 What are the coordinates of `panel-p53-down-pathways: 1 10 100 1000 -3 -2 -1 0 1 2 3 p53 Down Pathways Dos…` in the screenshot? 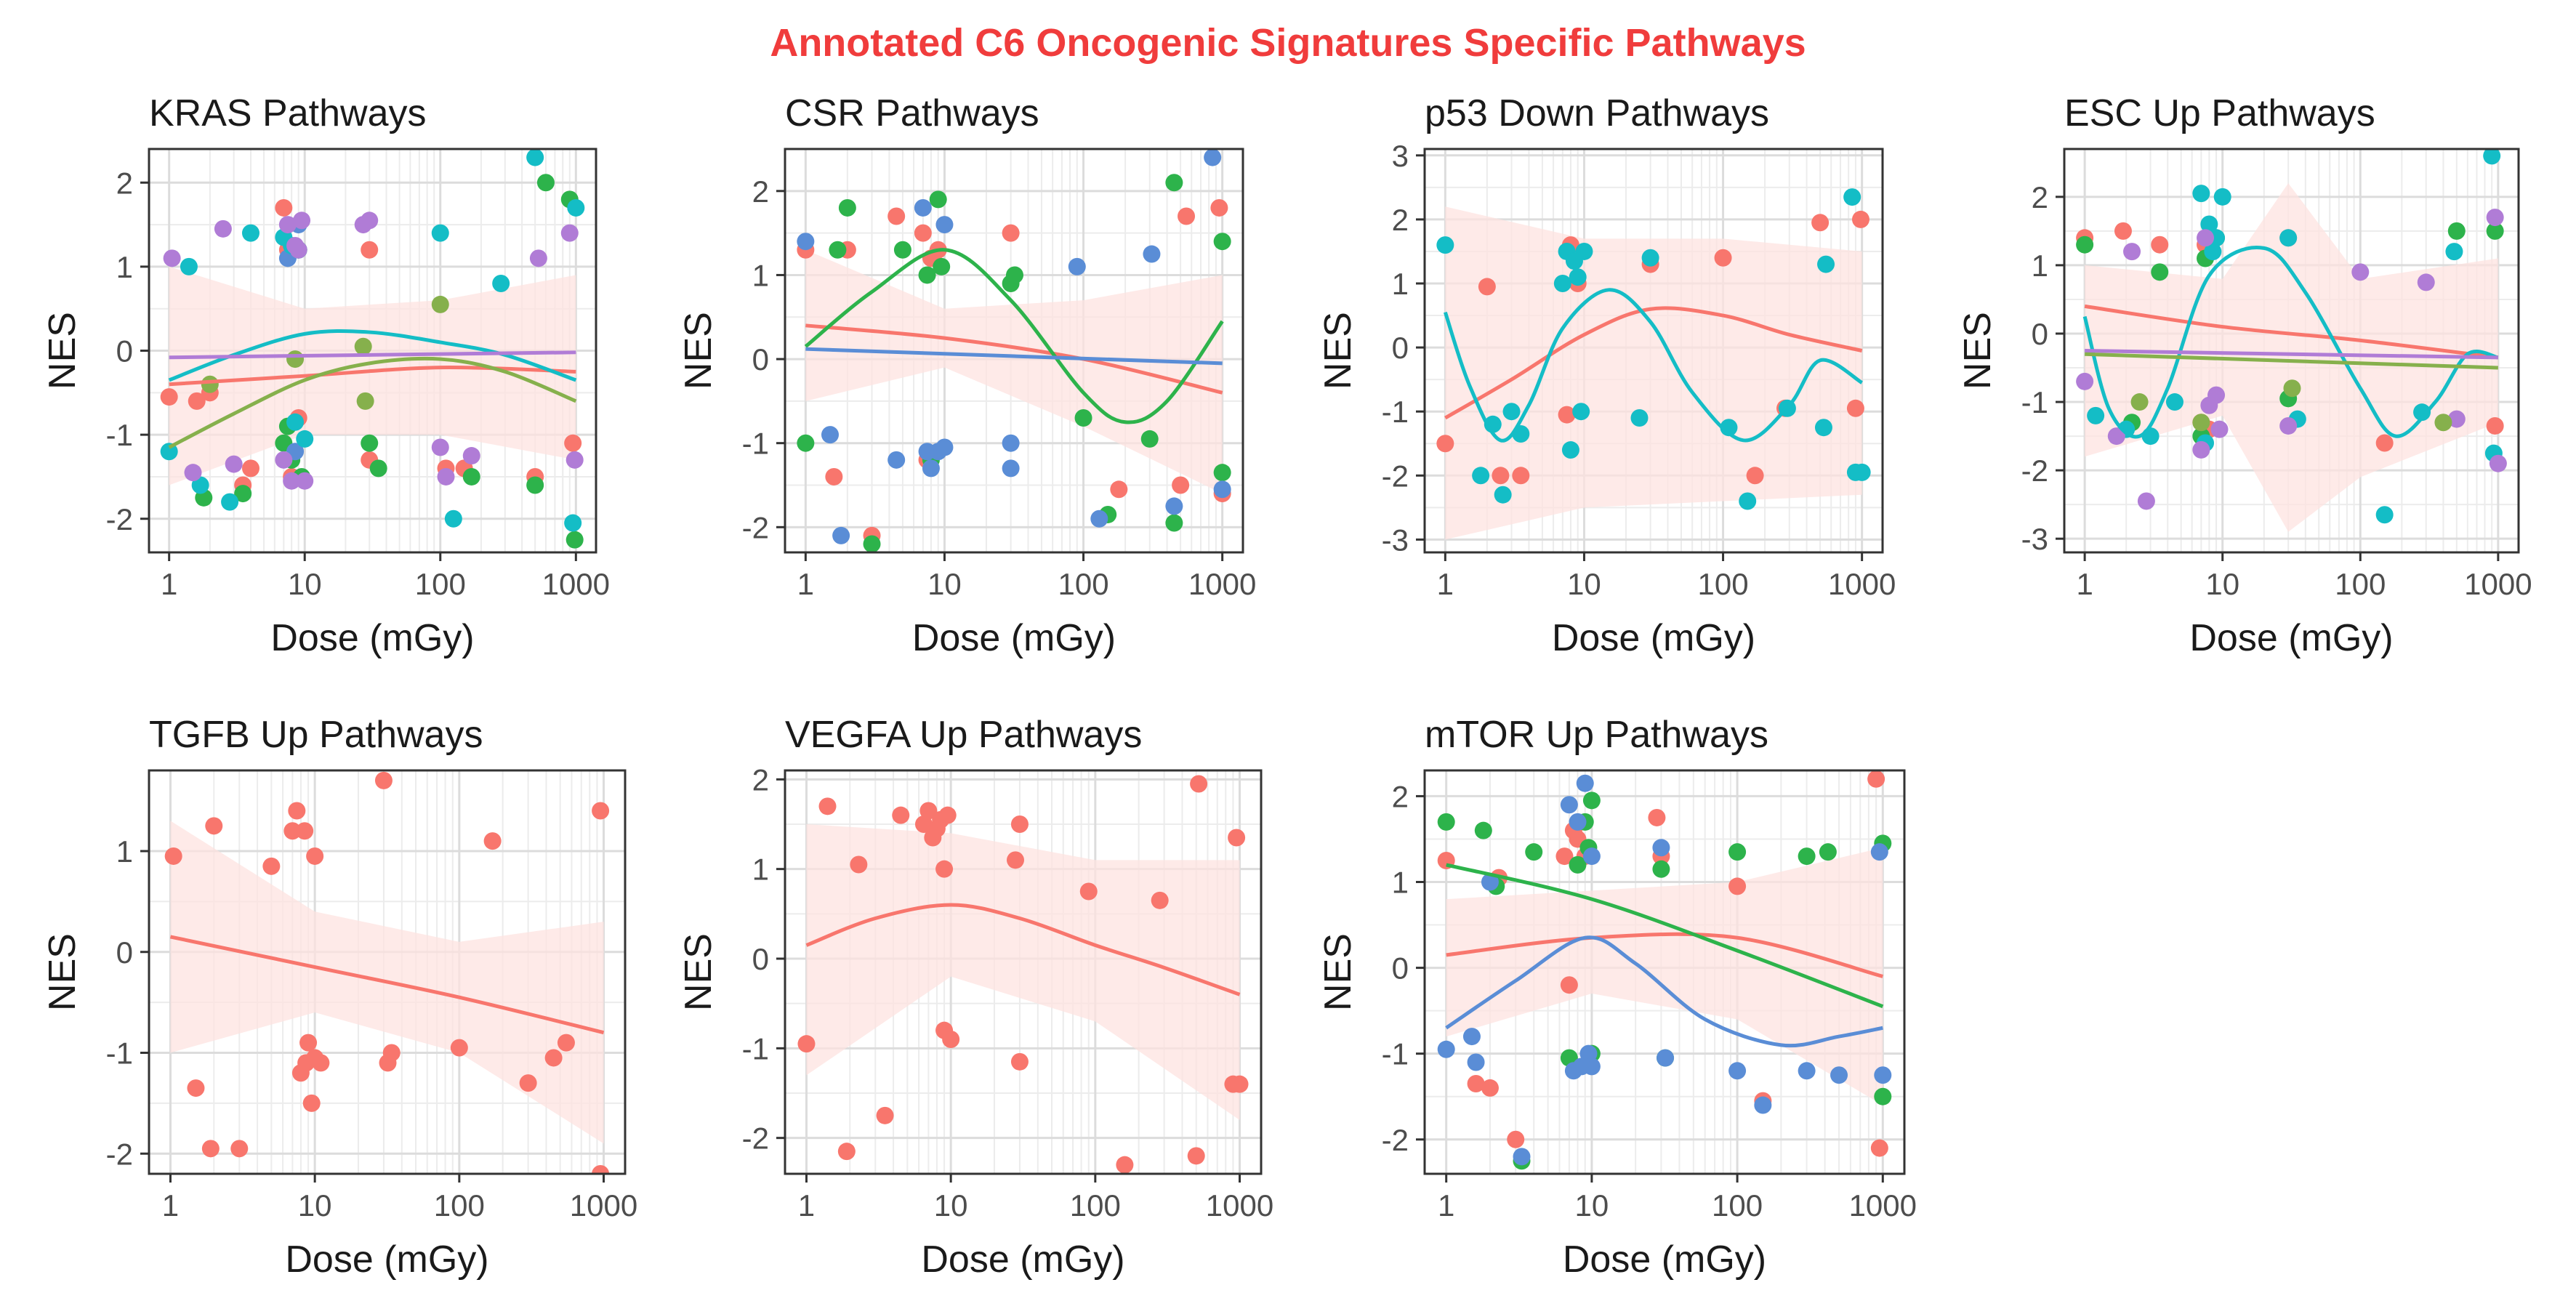 It's located at (1606, 375).